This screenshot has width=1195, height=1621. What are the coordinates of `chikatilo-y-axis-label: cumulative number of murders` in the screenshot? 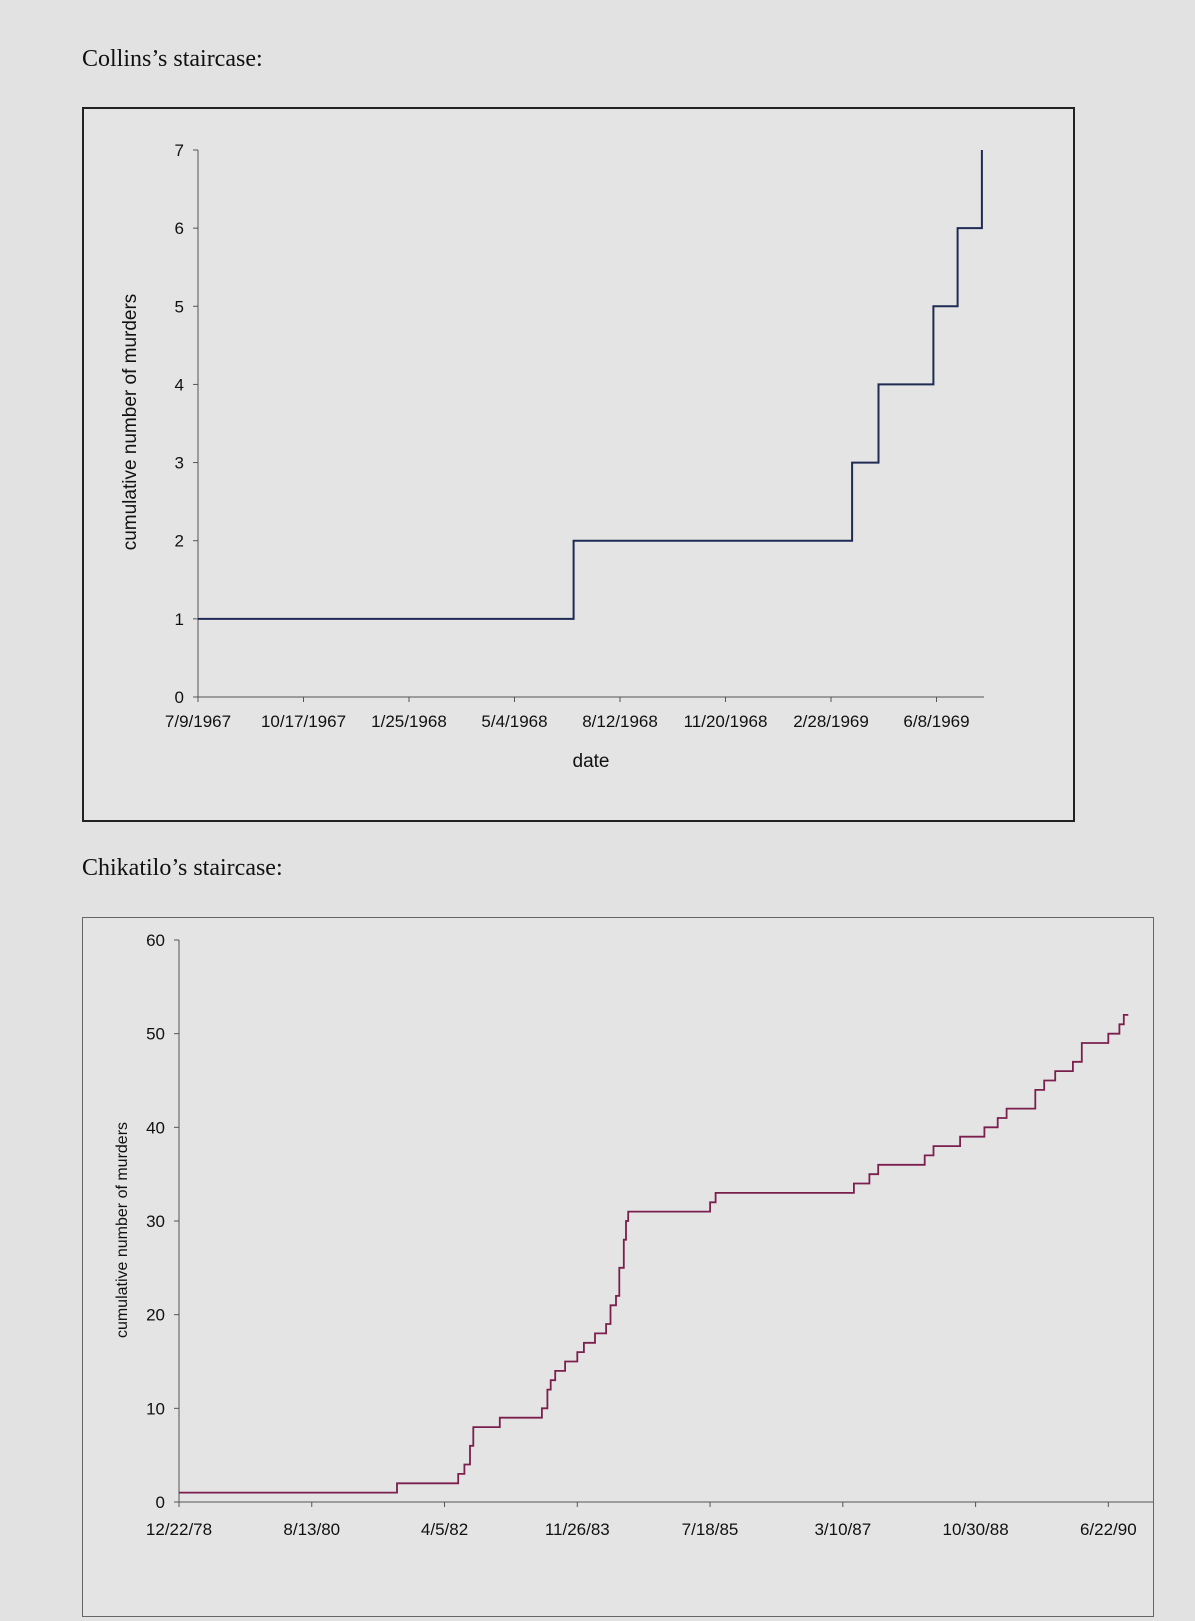 It's located at (122, 1230).